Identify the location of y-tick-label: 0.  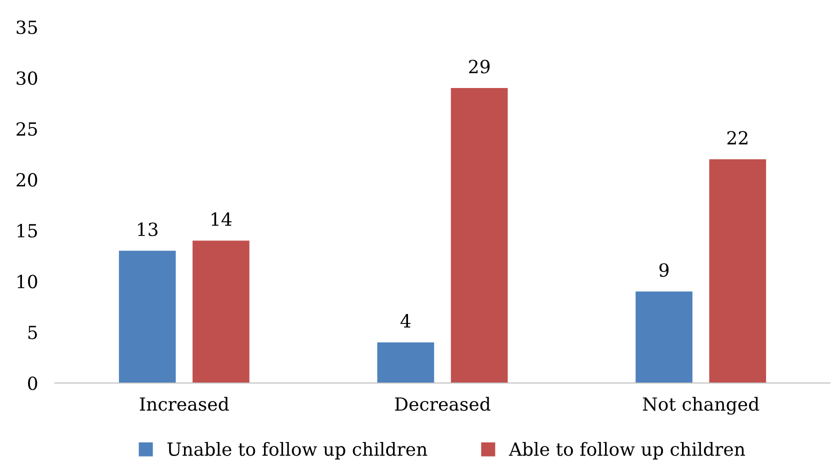
(33, 383).